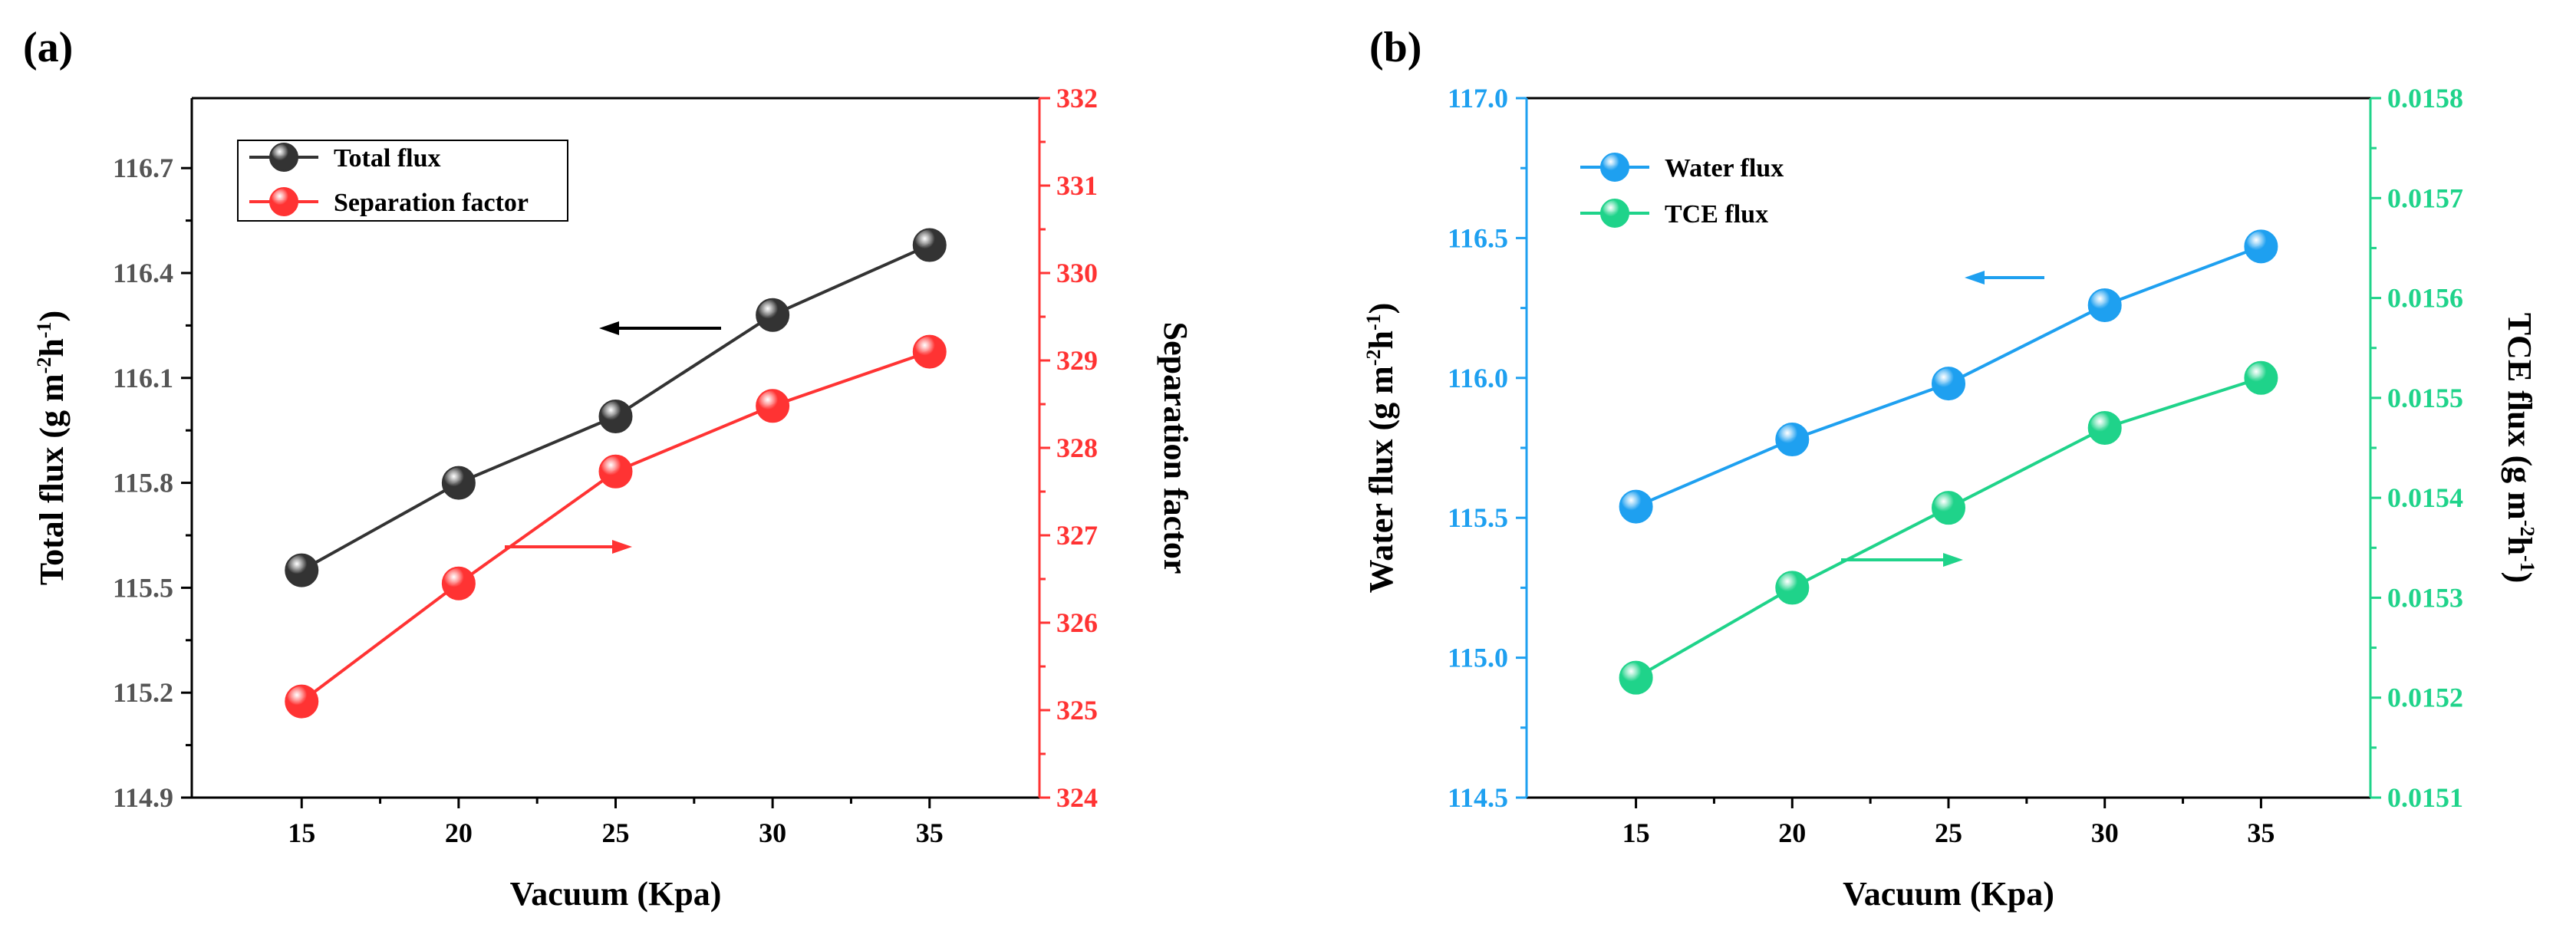 The height and width of the screenshot is (941, 2576). What do you see at coordinates (2519, 417) in the screenshot?
I see `right-axis-title-main: TCE flux (g m` at bounding box center [2519, 417].